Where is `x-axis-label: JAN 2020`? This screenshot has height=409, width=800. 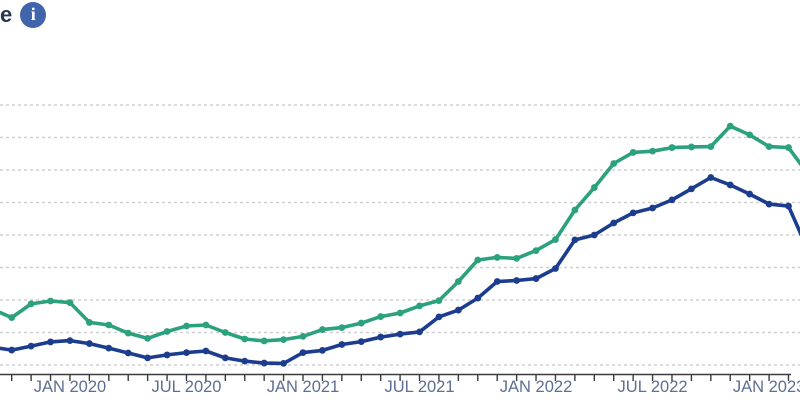 x-axis-label: JAN 2020 is located at coordinates (70, 387).